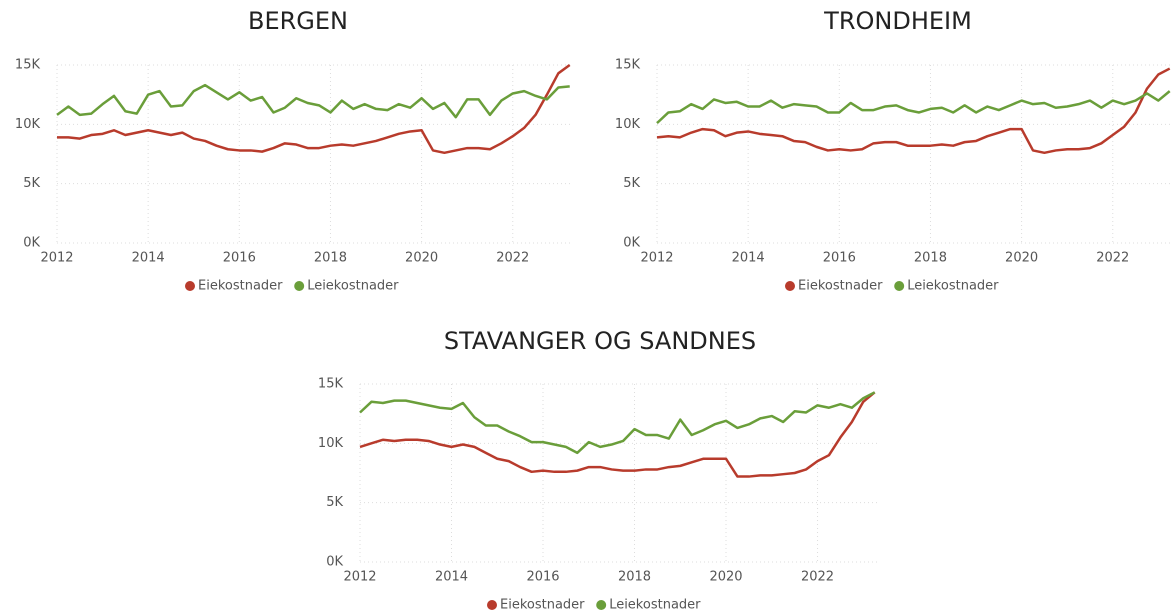 The width and height of the screenshot is (1171, 616). Describe the element at coordinates (298, 21) in the screenshot. I see `chart-title: BERGEN` at that location.